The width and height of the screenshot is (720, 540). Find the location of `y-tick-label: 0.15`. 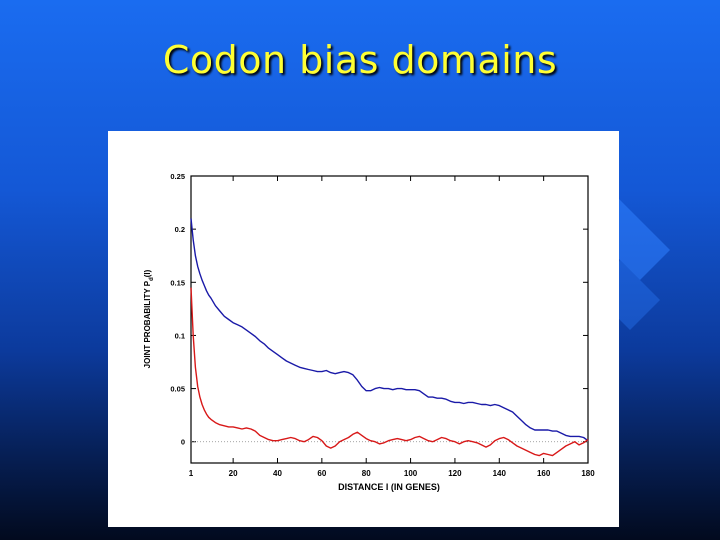

y-tick-label: 0.15 is located at coordinates (177, 282).